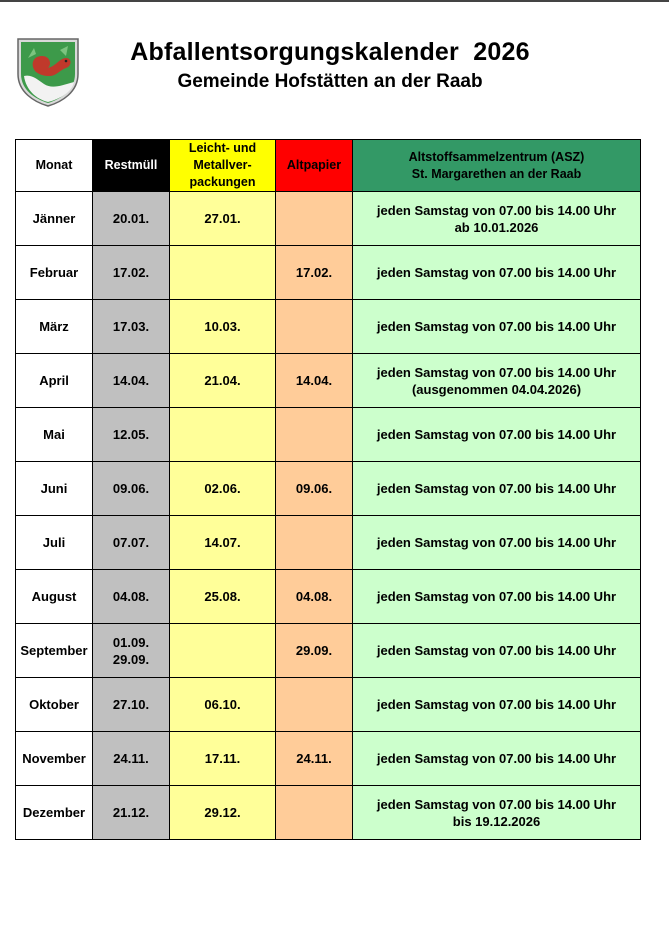 The width and height of the screenshot is (669, 950). Describe the element at coordinates (314, 488) in the screenshot. I see `cell-altpapier: 09.06.` at that location.